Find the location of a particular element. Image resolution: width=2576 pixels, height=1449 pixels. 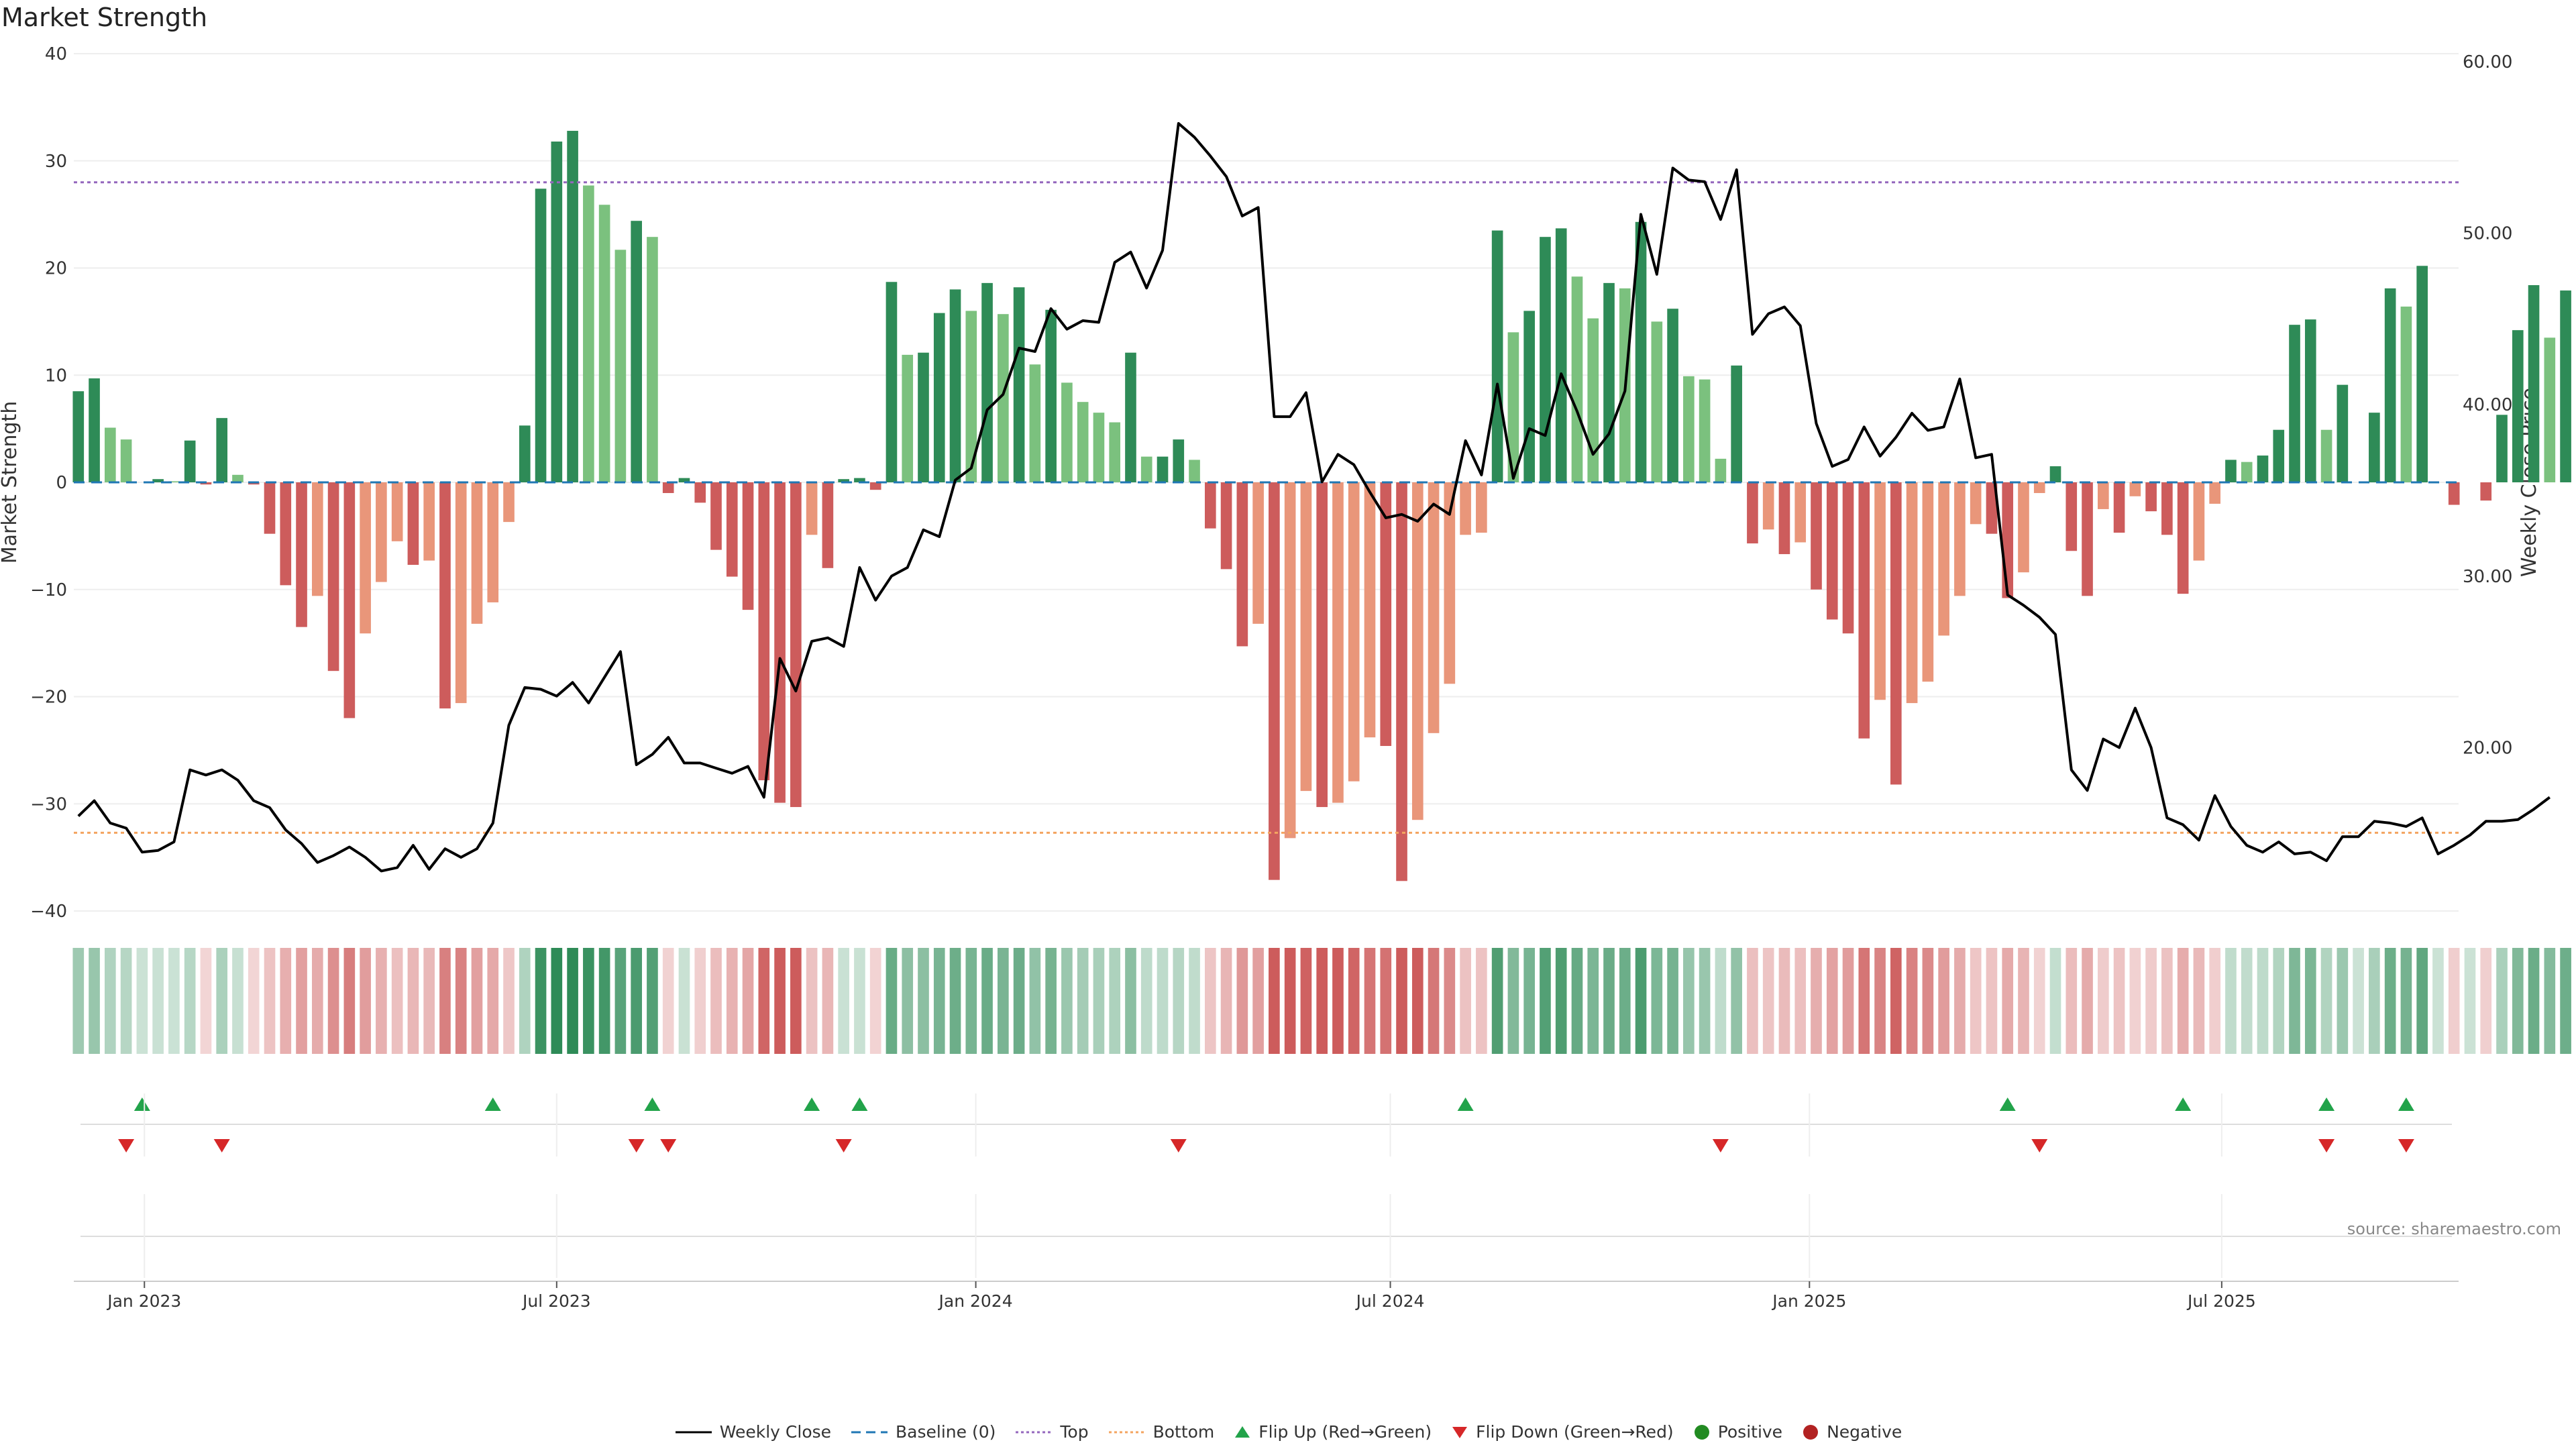

y2-tick-label: 60.00 is located at coordinates (2487, 62).